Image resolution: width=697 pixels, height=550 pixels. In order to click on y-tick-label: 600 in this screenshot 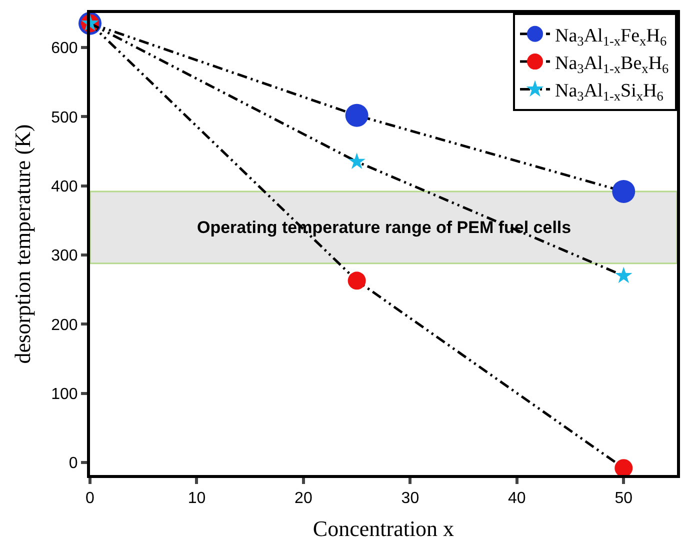, I will do `click(64, 49)`.